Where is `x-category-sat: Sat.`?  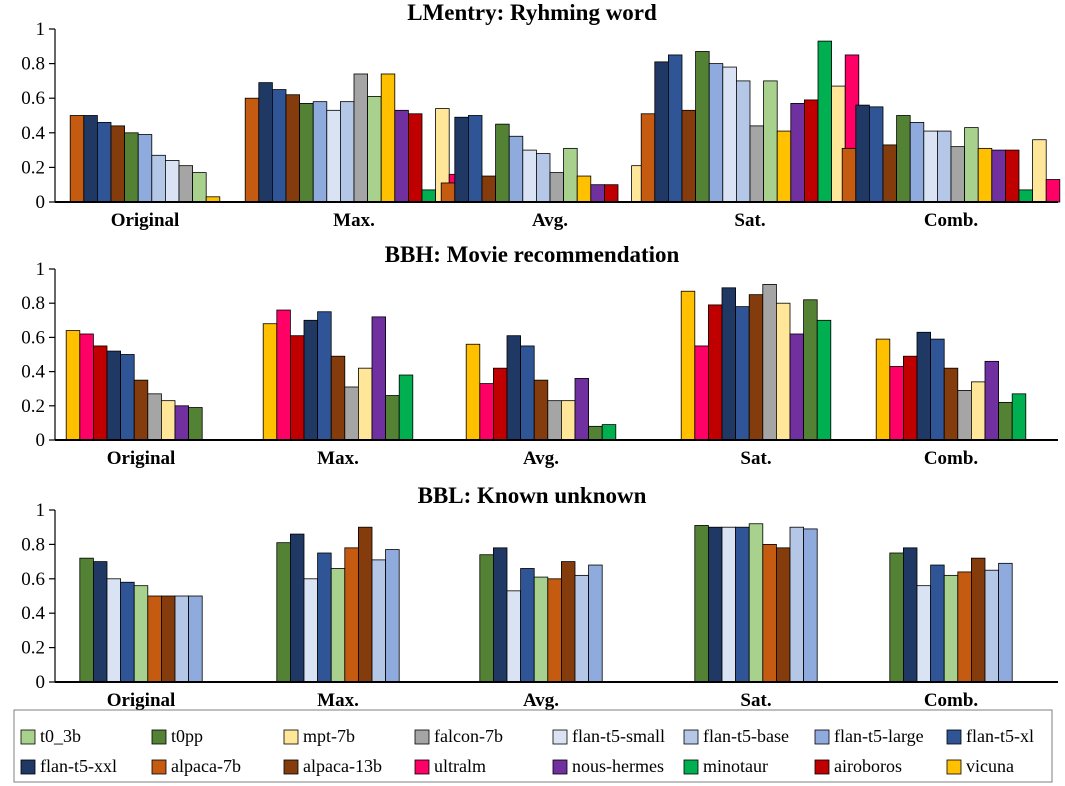 x-category-sat: Sat. is located at coordinates (755, 458).